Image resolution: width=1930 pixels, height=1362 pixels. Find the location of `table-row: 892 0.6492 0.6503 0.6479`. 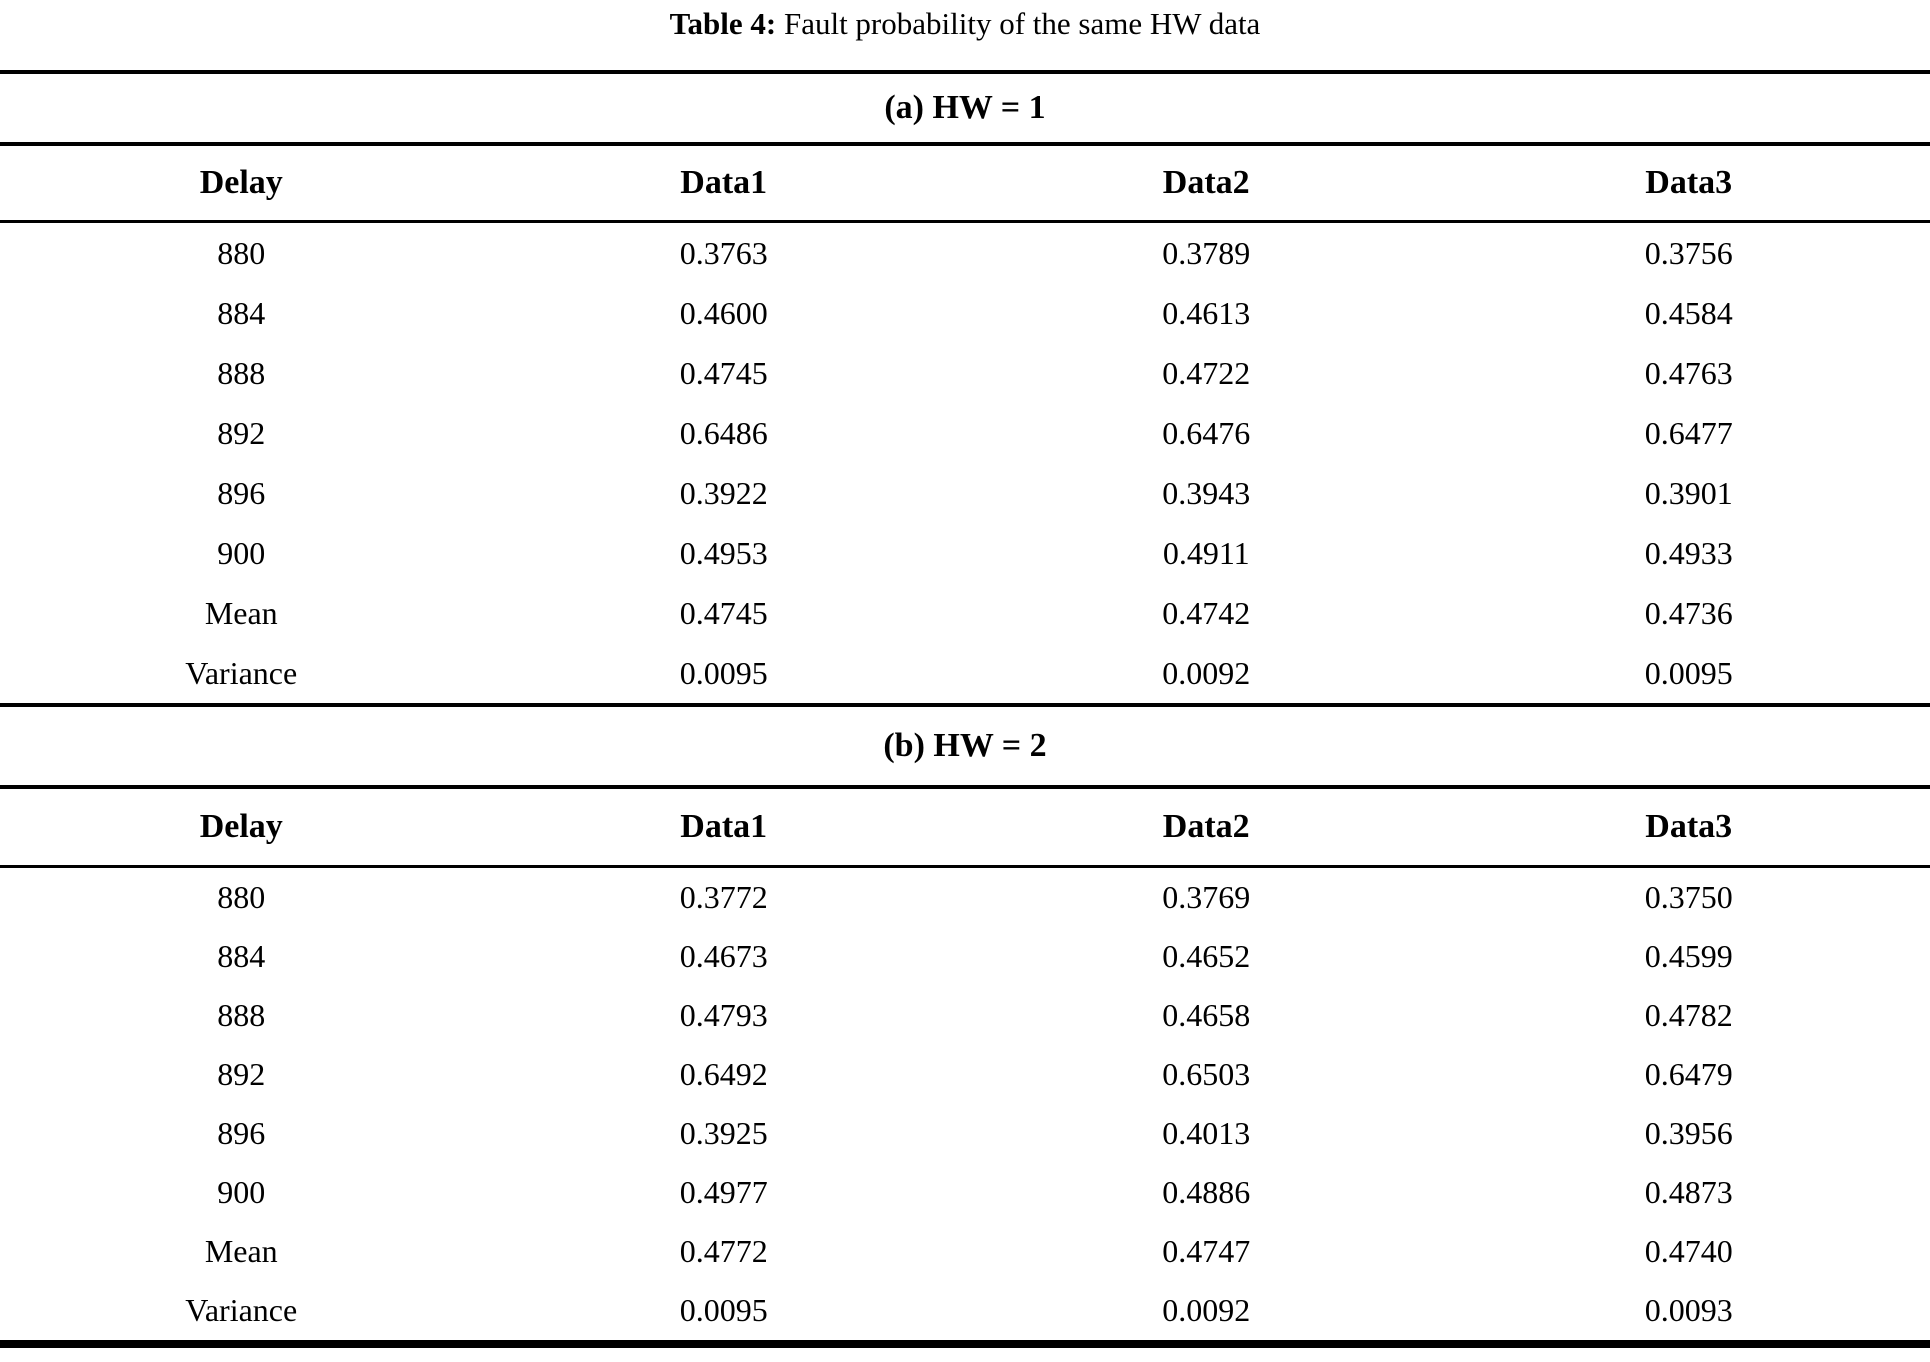

table-row: 892 0.6492 0.6503 0.6479 is located at coordinates (965, 1074).